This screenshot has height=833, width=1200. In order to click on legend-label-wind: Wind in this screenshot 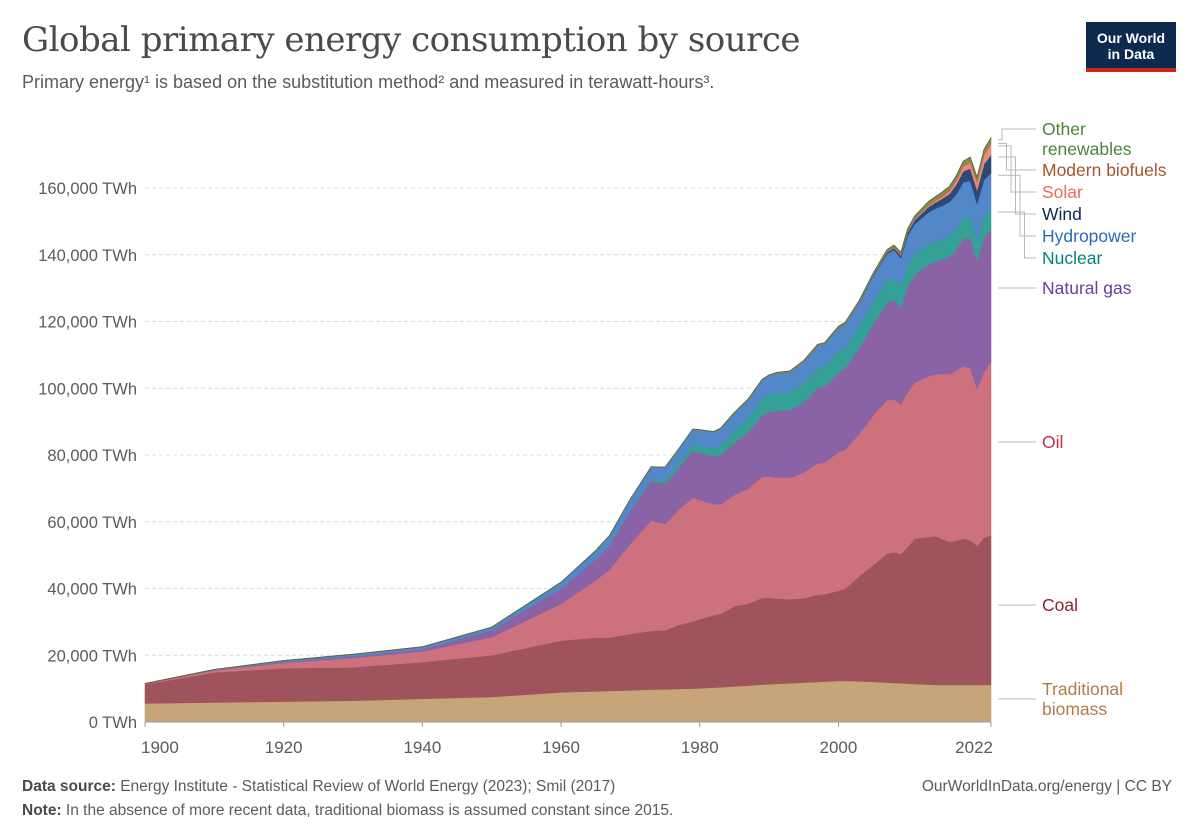, I will do `click(1062, 214)`.